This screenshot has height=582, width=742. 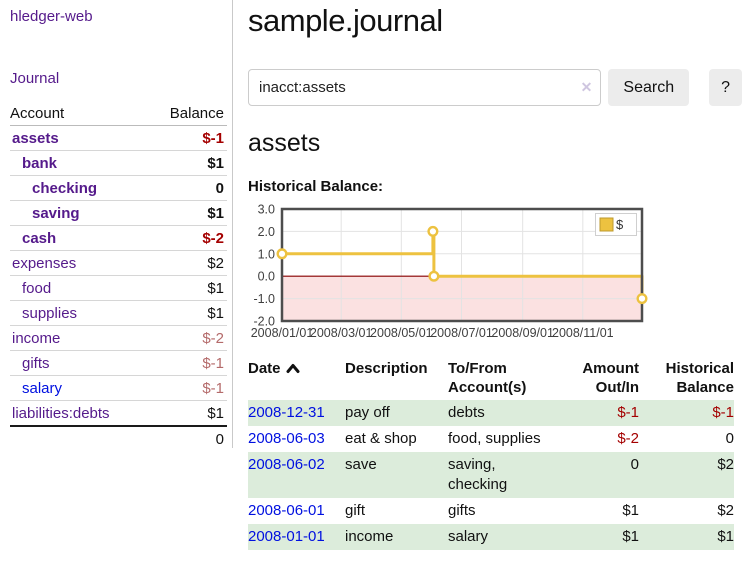 What do you see at coordinates (491, 413) in the screenshot?
I see `register-row: 2008-12-31 pay off debts $-1 $-1` at bounding box center [491, 413].